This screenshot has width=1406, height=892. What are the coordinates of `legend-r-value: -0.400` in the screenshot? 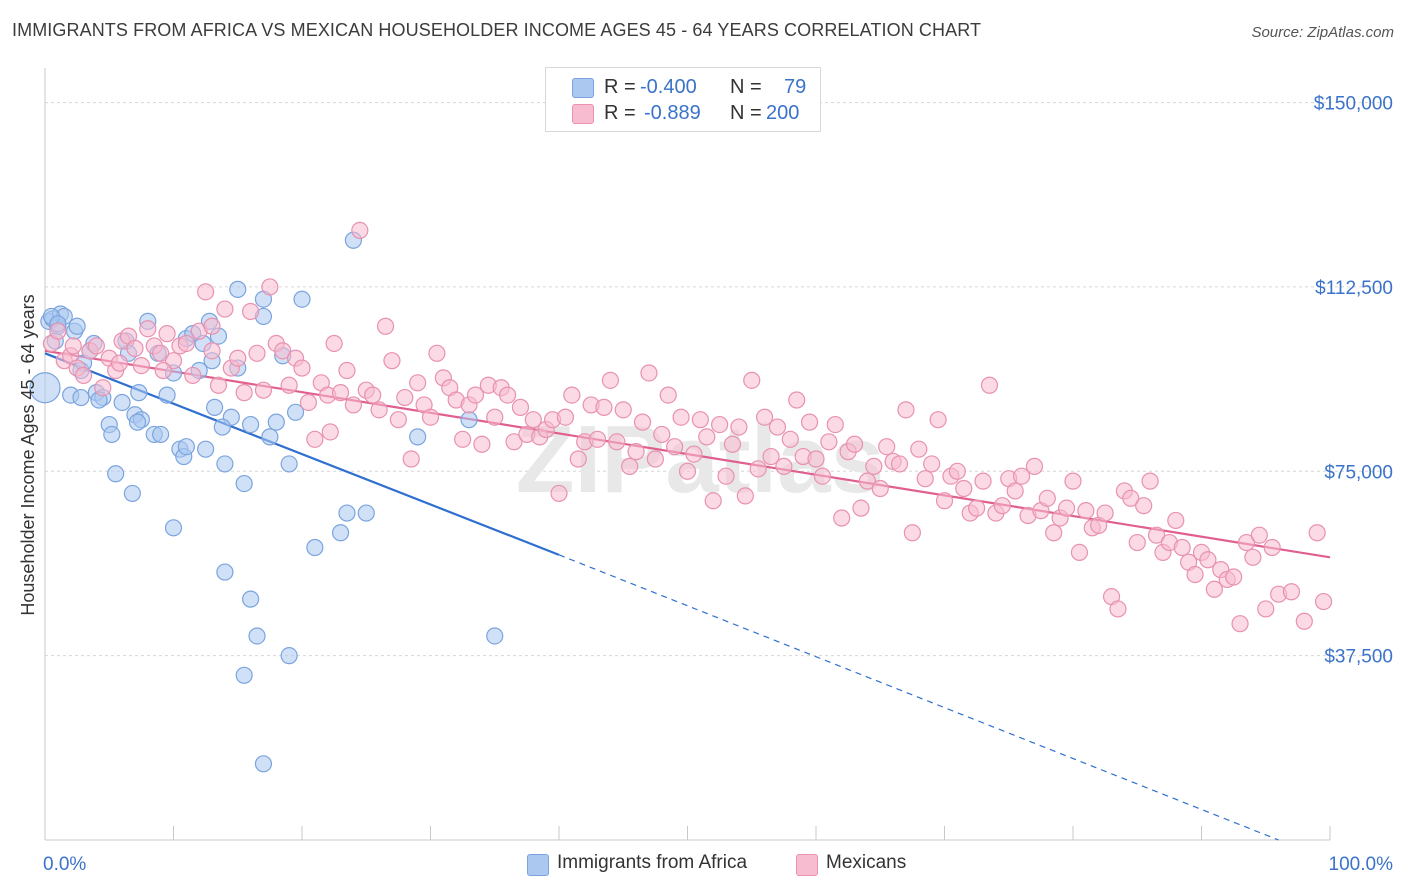 It's located at (668, 87).